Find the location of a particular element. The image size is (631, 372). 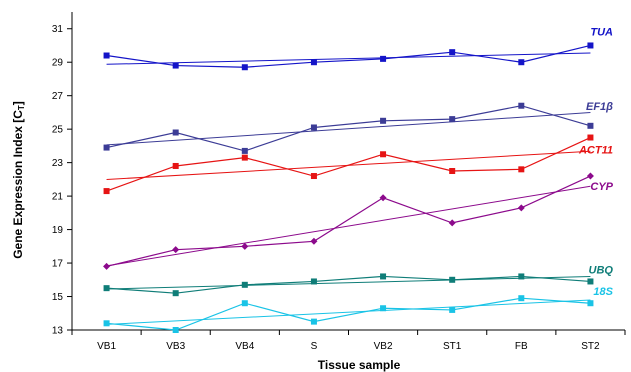

series-line-18s is located at coordinates (348, 314).